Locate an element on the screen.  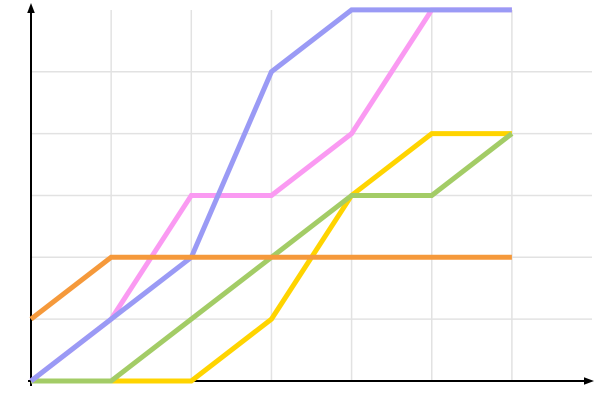
x-axis-arrowhead-icon is located at coordinates (589, 381).